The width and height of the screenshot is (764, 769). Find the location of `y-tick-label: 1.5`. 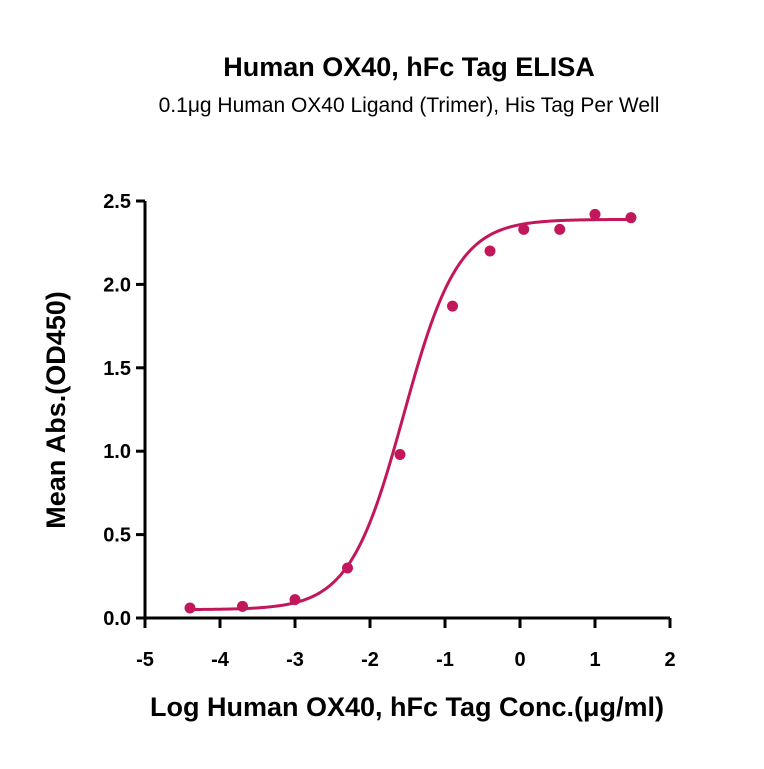

y-tick-label: 1.5 is located at coordinates (117, 369).